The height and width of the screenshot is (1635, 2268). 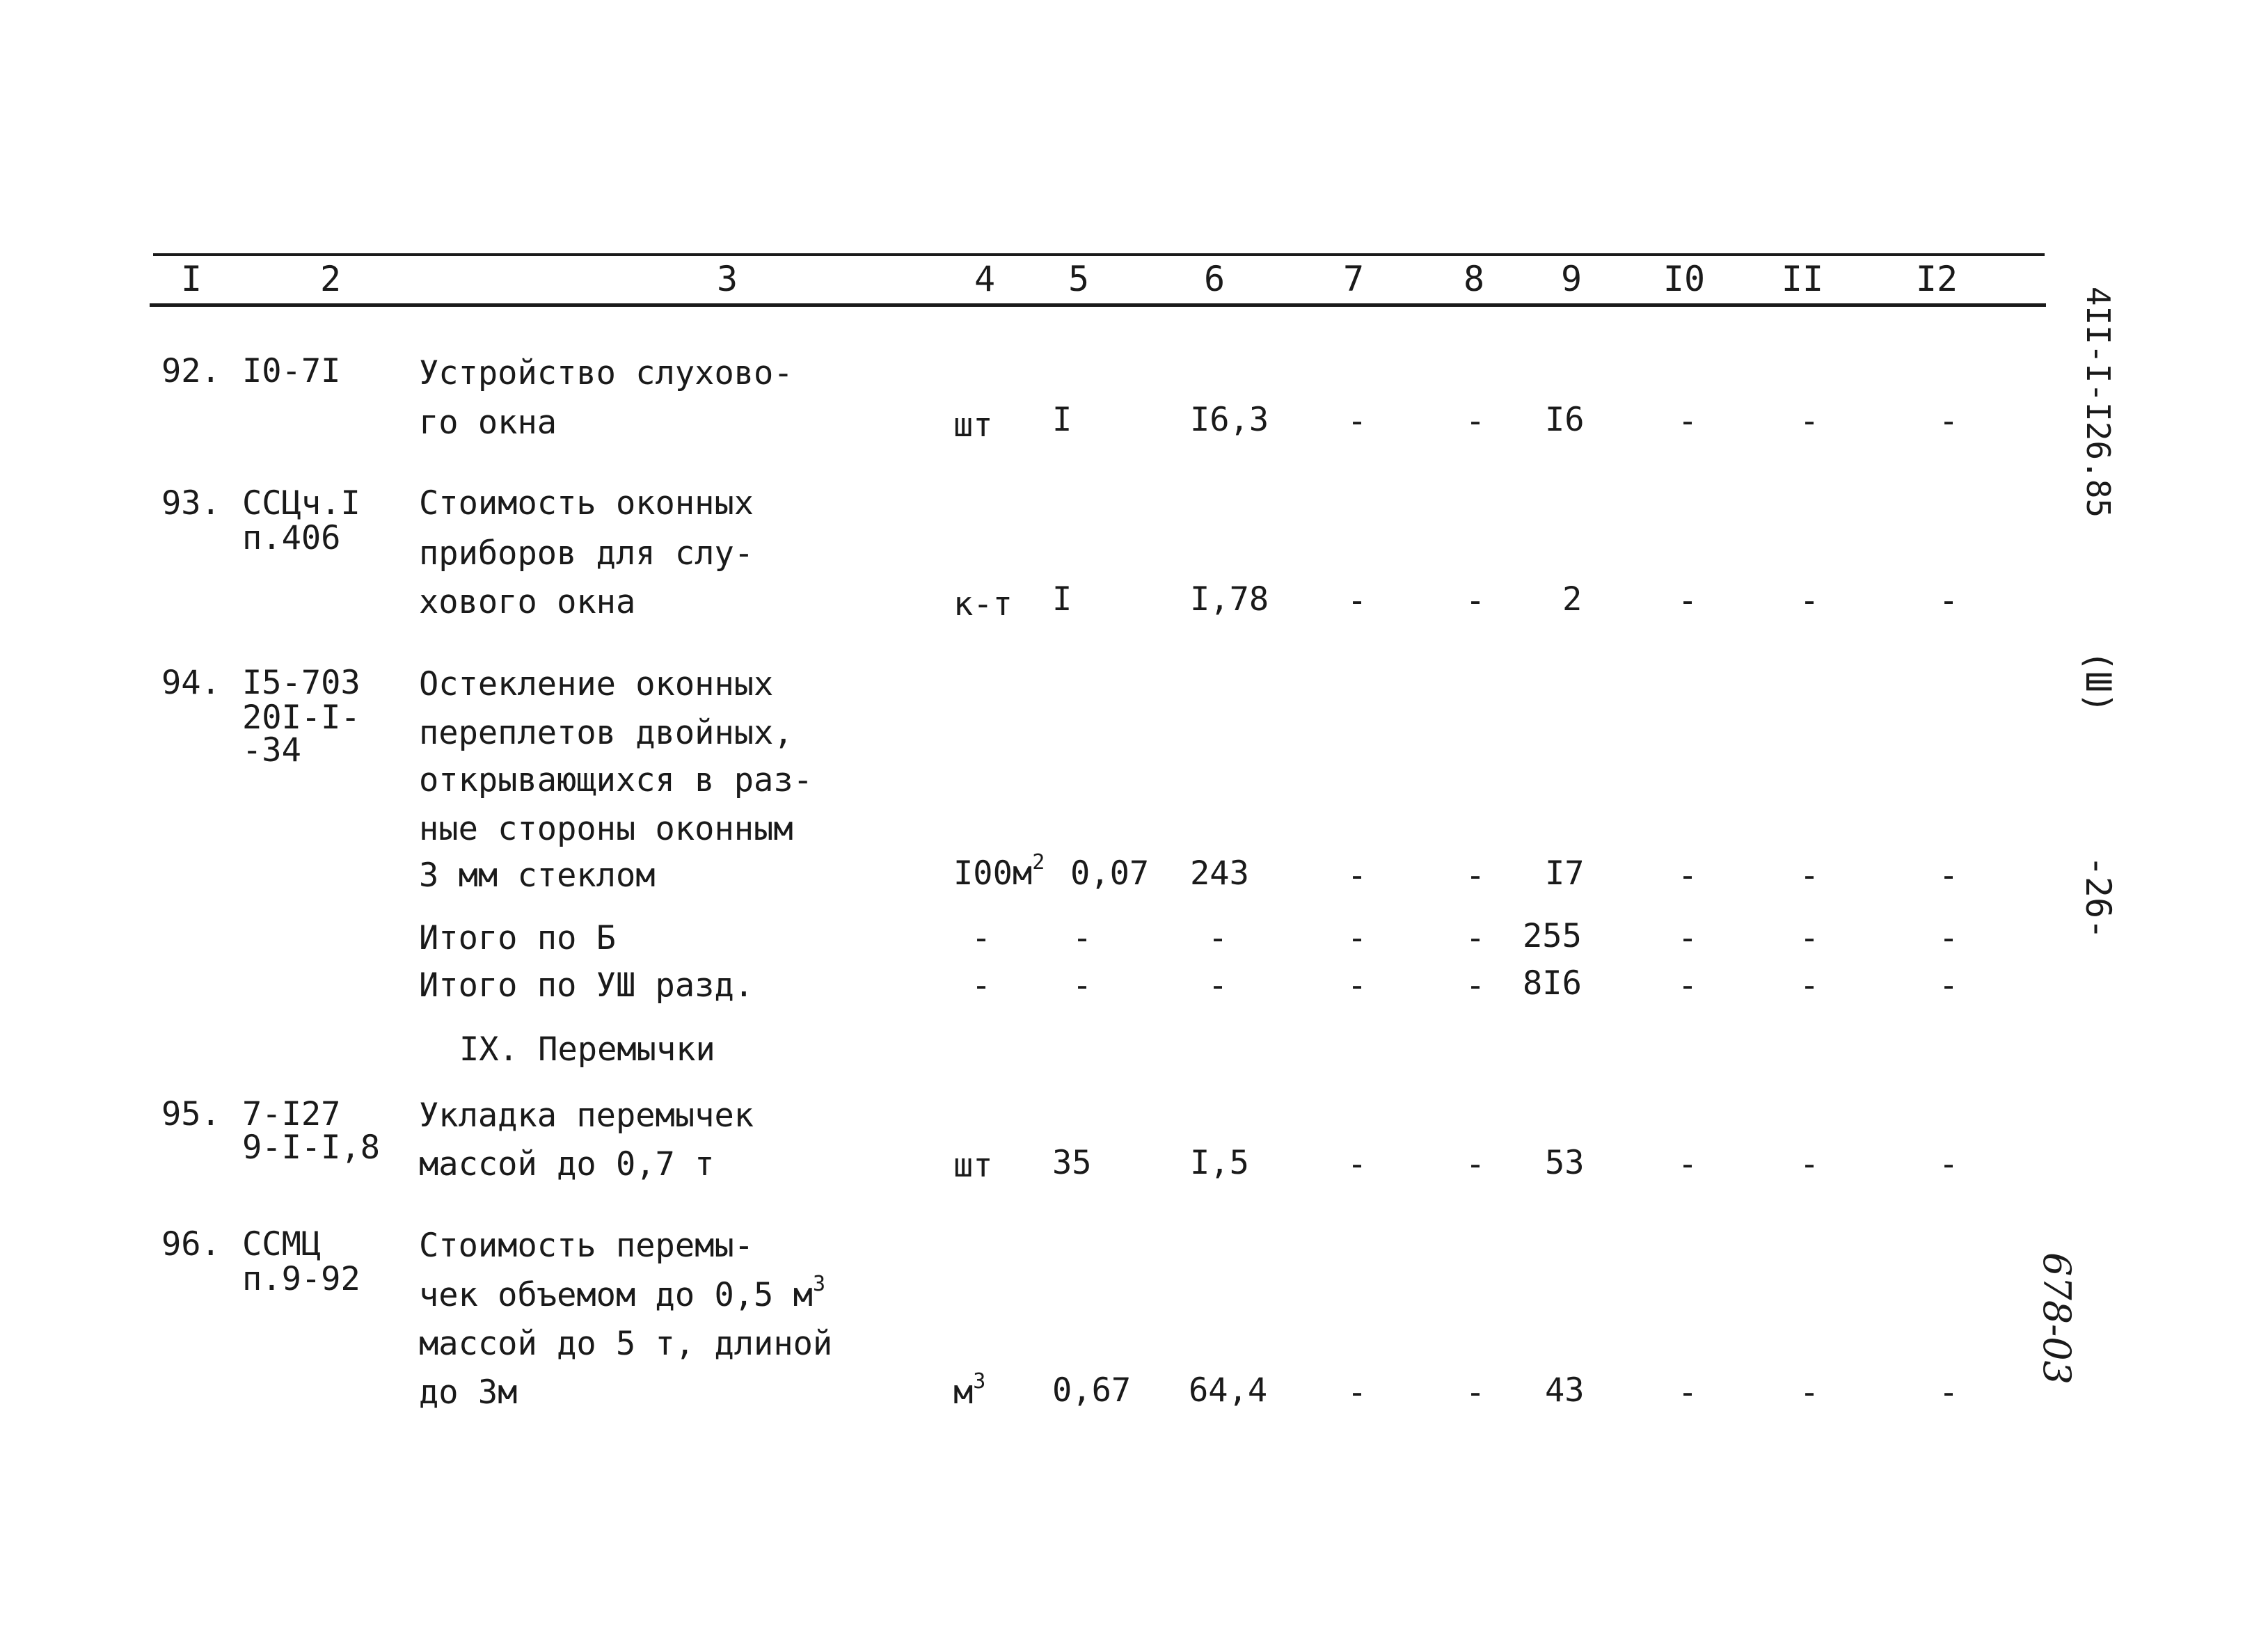 What do you see at coordinates (1098, 305) in the screenshot?
I see `header-bottom-rule` at bounding box center [1098, 305].